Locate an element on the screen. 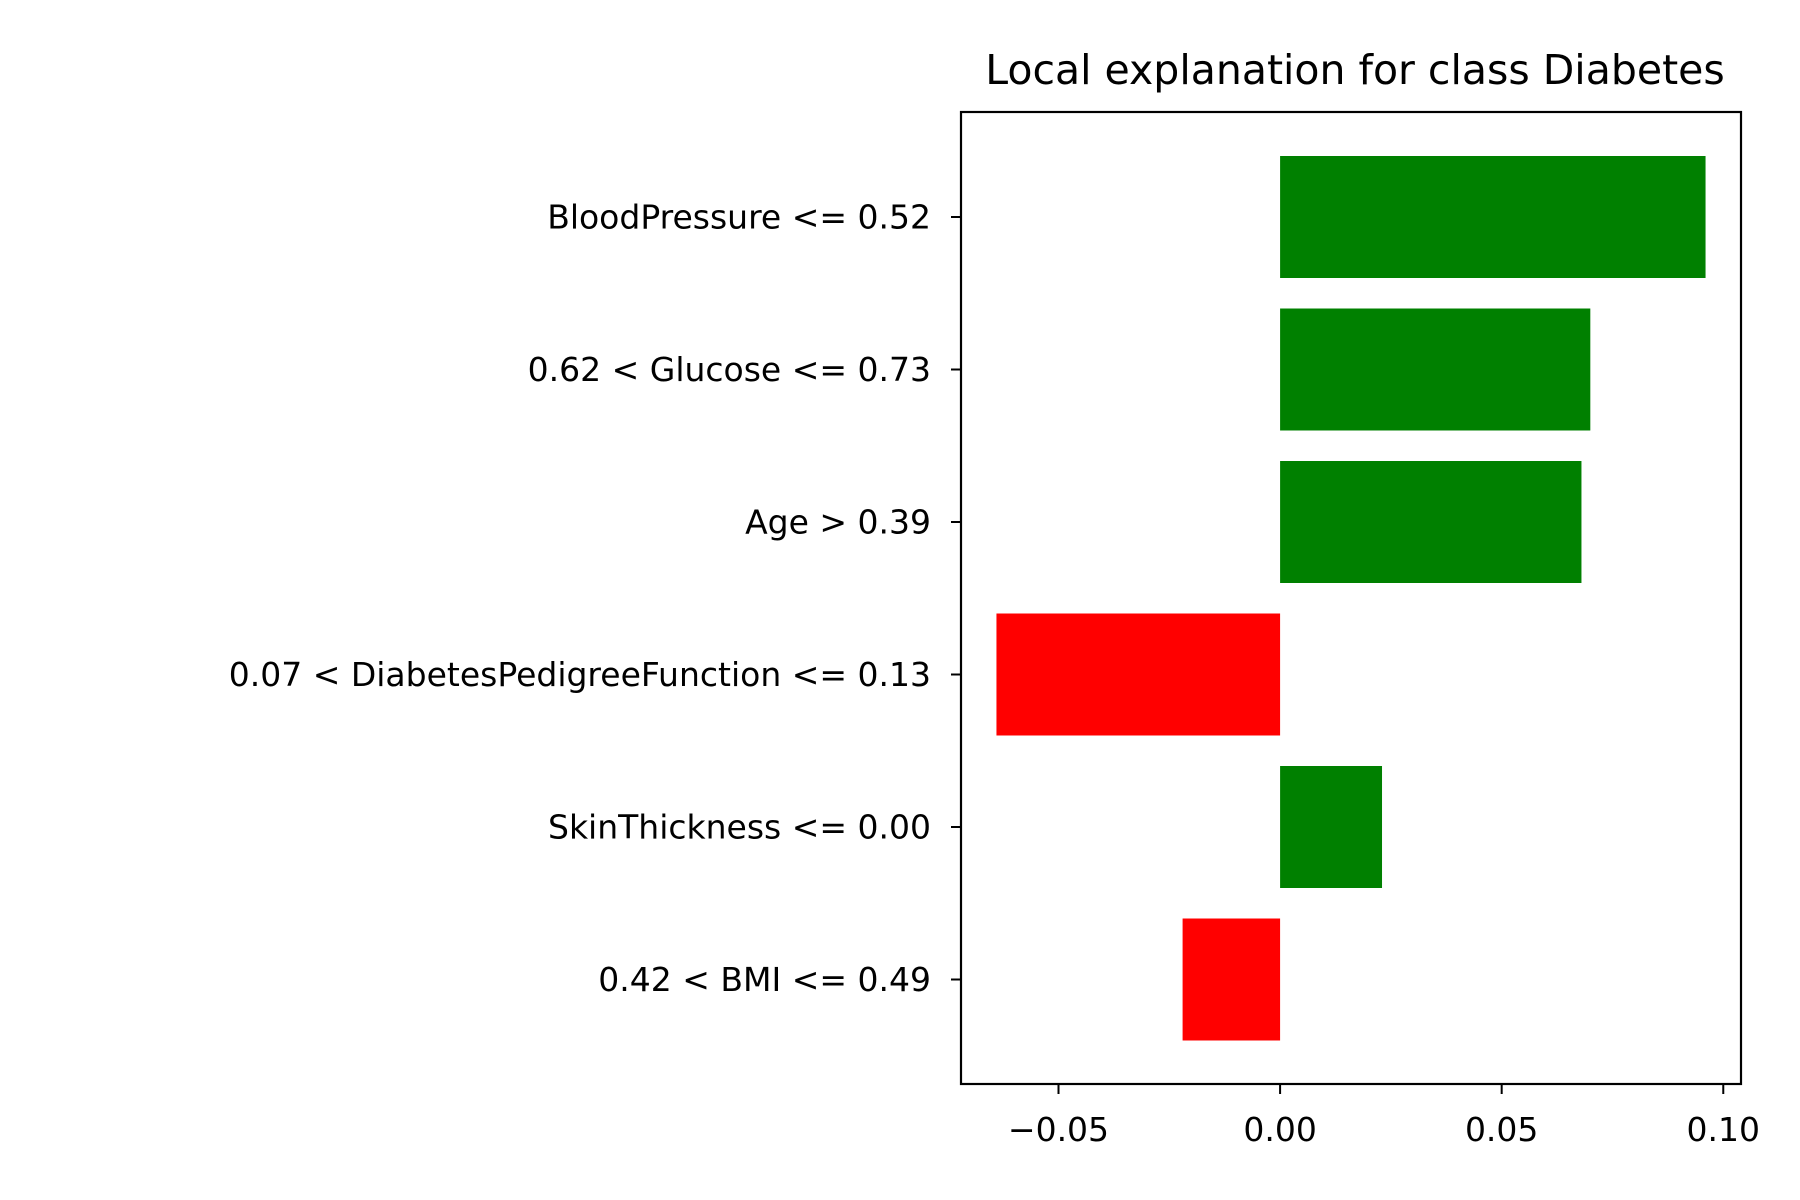  y-tick-label-1: 0.62 < Glucose <= 0.73 is located at coordinates (729, 369).